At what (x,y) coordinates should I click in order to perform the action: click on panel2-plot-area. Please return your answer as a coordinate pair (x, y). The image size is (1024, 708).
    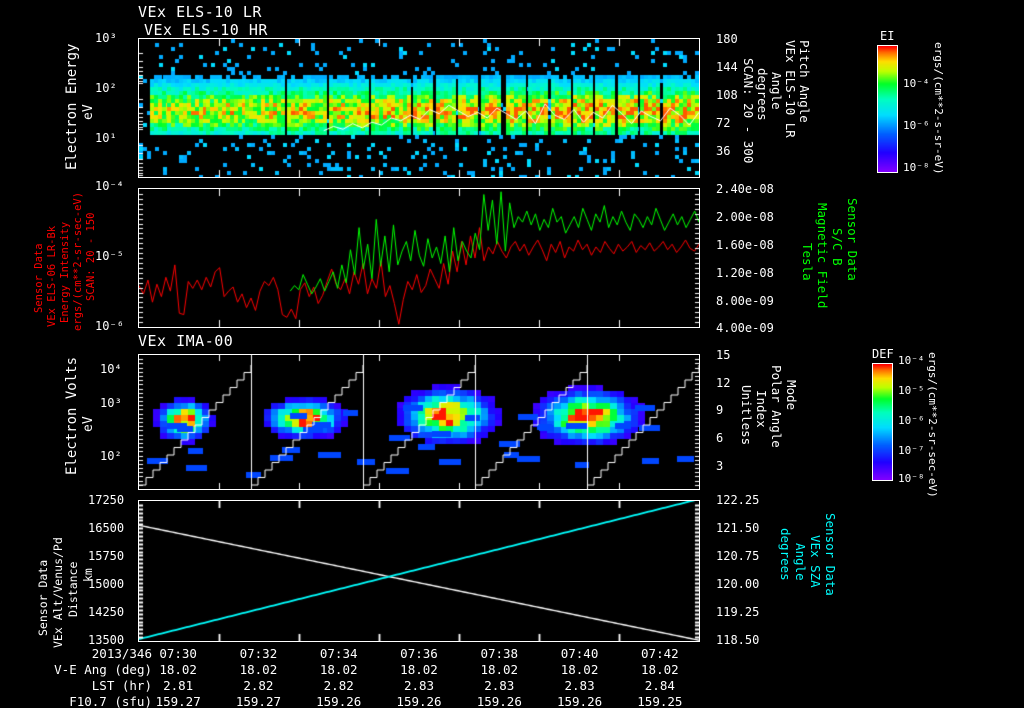
    Looking at the image, I should click on (419, 258).